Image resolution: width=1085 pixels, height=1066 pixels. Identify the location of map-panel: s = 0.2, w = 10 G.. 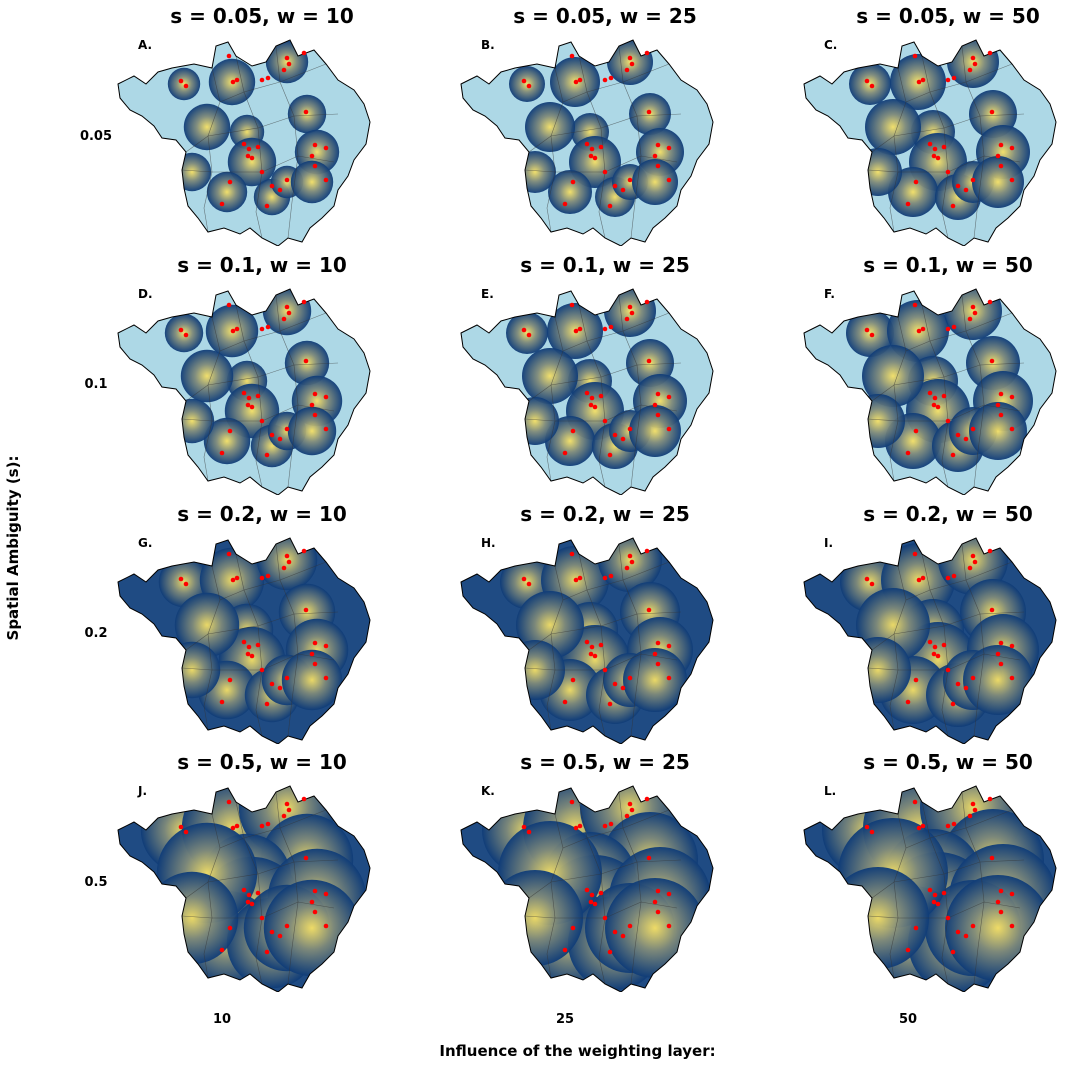
(262, 623).